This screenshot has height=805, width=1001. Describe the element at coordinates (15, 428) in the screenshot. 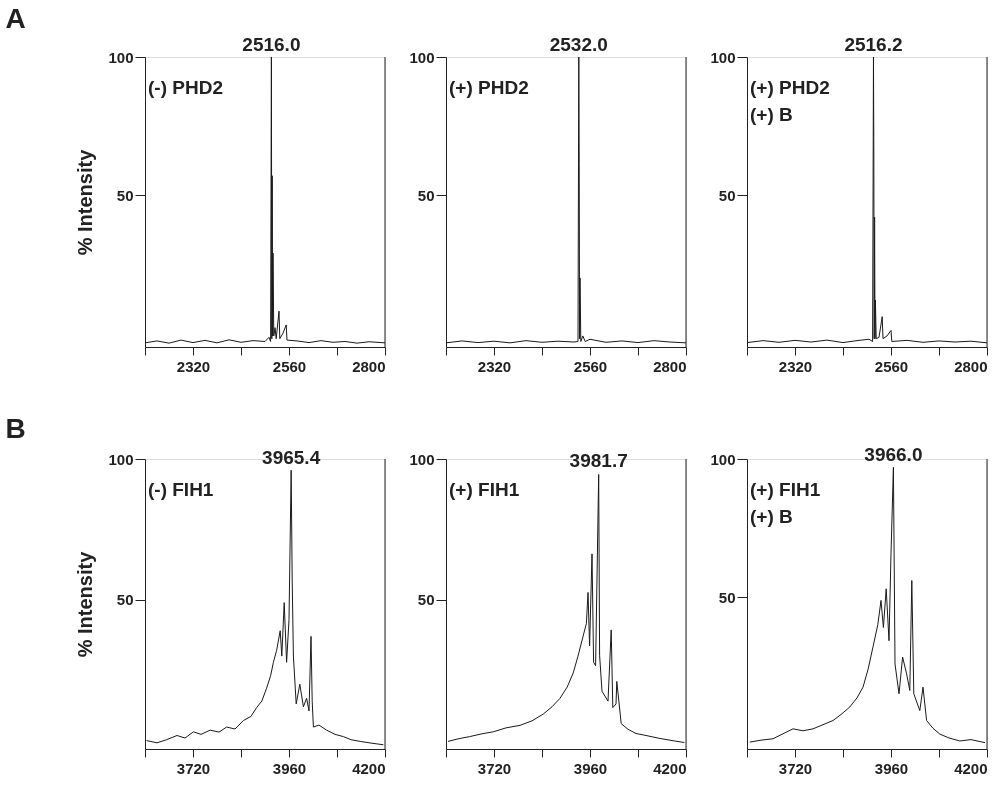

I see `chart-title: B` at that location.